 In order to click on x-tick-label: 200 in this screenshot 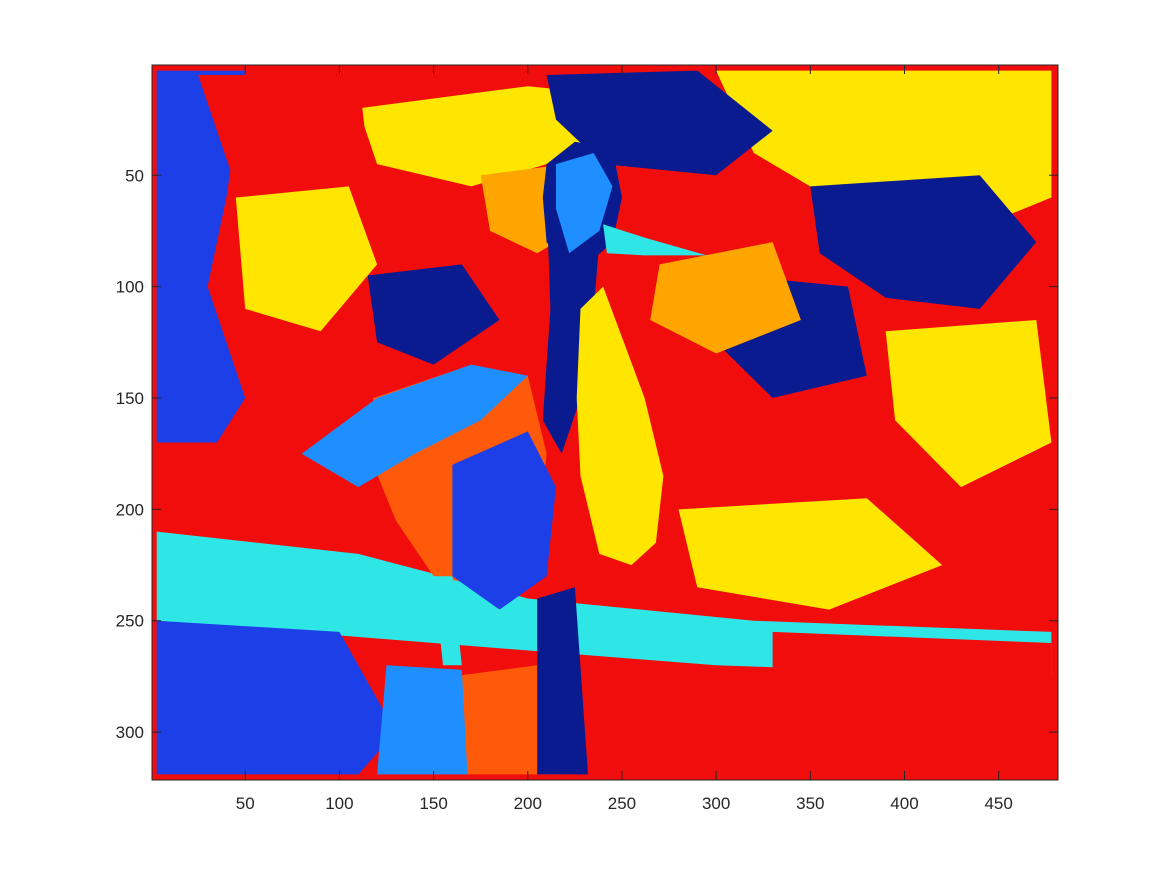, I will do `click(528, 803)`.